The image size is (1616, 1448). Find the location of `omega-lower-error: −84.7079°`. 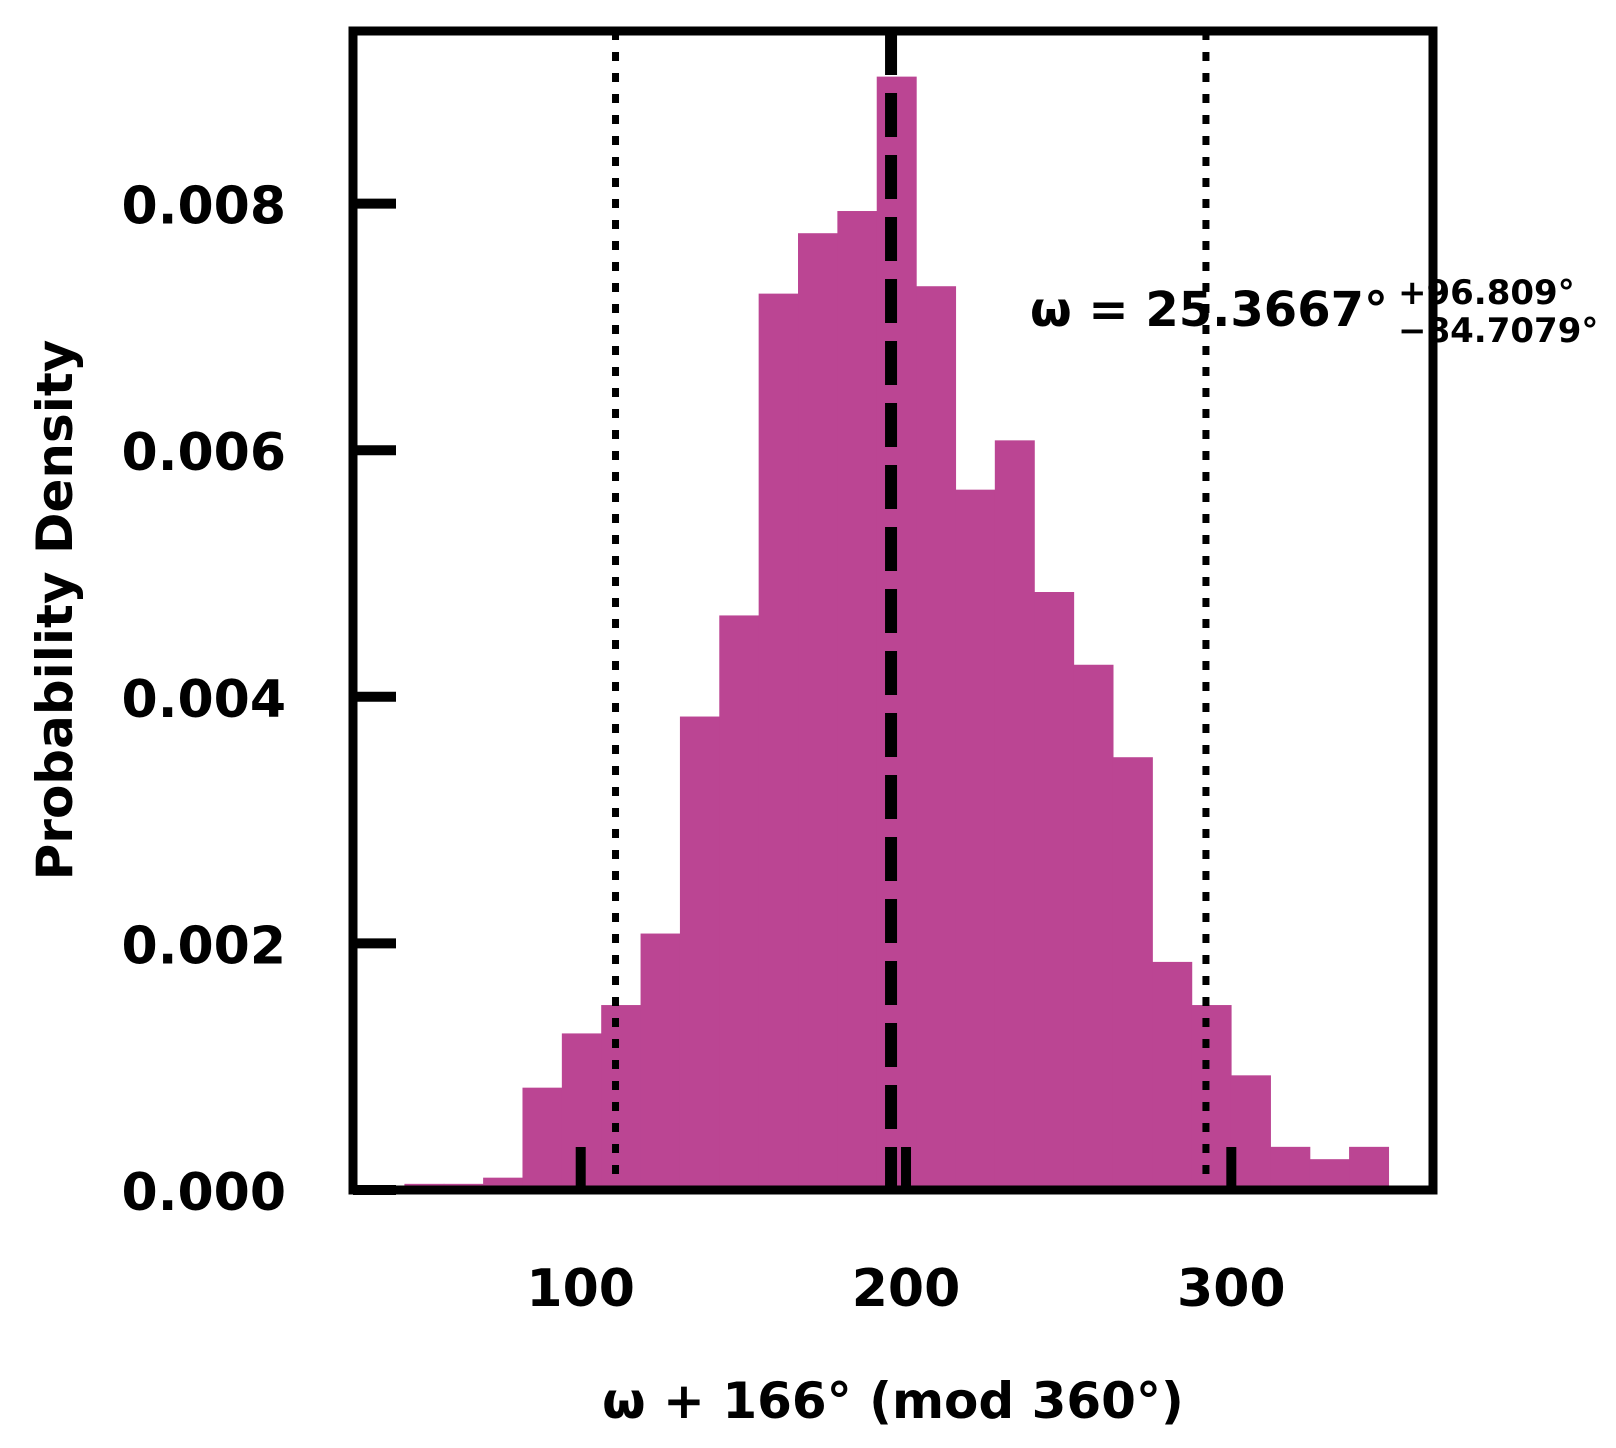

omega-lower-error: −84.7079° is located at coordinates (1498, 331).